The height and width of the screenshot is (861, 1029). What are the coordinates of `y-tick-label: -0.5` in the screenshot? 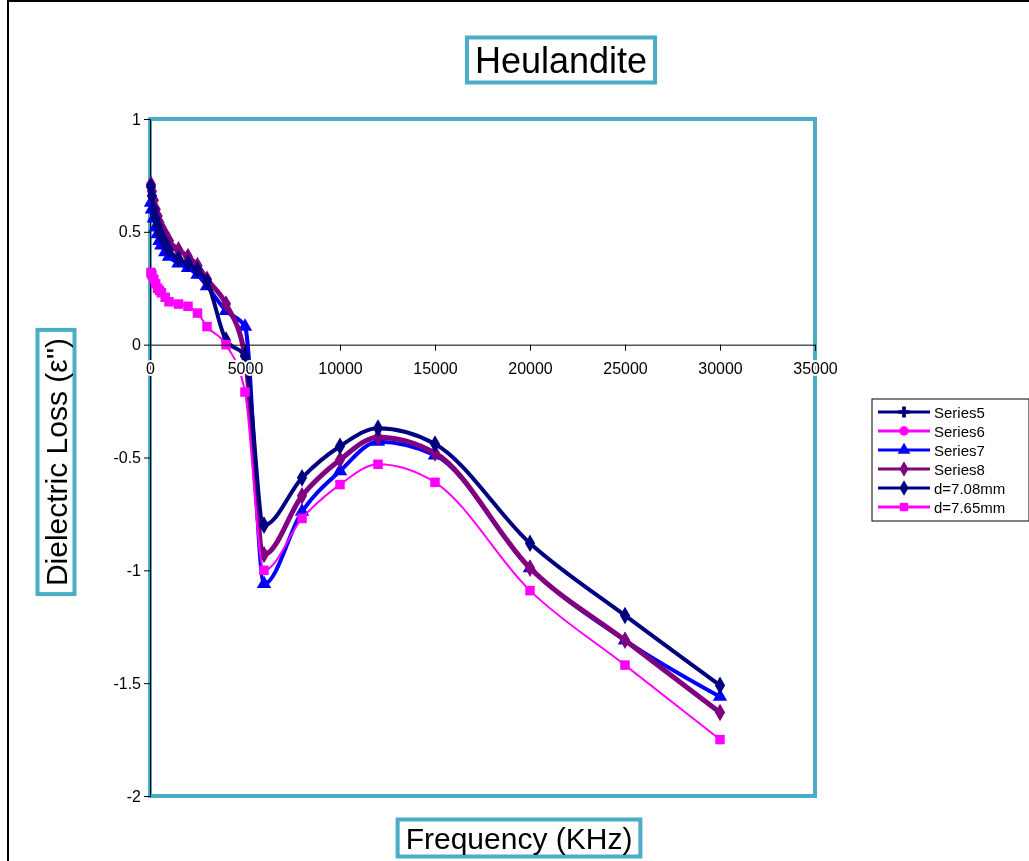 It's located at (127, 458).